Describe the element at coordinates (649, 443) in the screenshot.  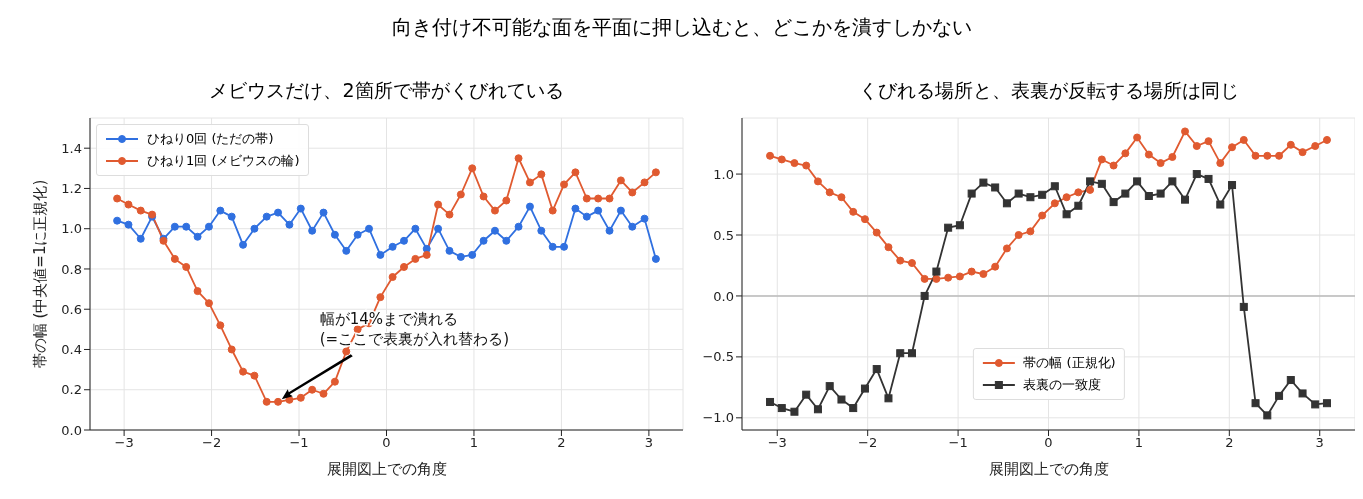
I see `x-tick-label: 3` at that location.